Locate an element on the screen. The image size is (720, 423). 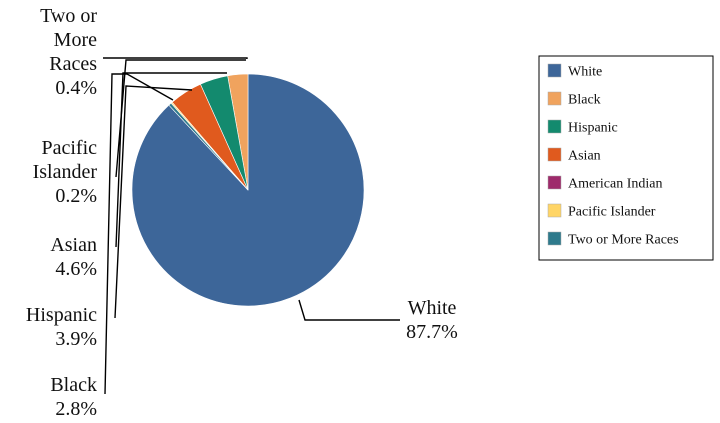
data-label-line: 87.7% is located at coordinates (432, 332).